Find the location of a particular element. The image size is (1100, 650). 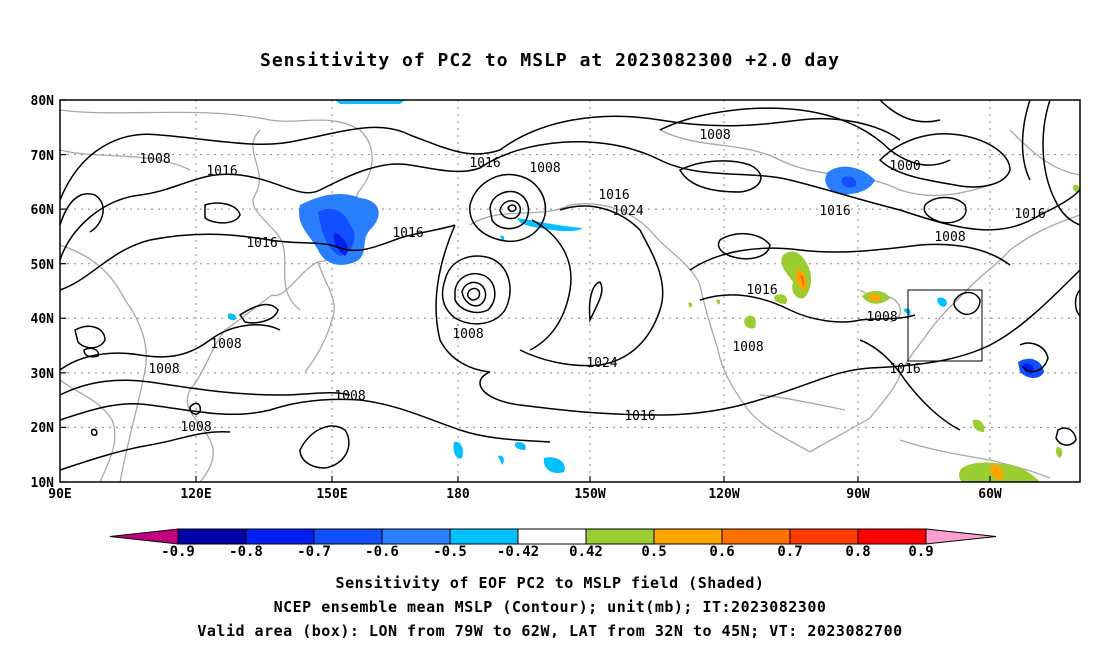

colorbar-label: 0.6 is located at coordinates (721, 552).